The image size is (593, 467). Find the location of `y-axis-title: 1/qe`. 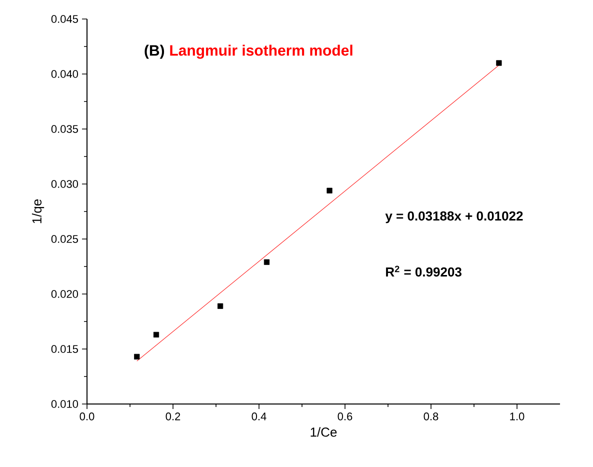

y-axis-title: 1/qe is located at coordinates (38, 211).